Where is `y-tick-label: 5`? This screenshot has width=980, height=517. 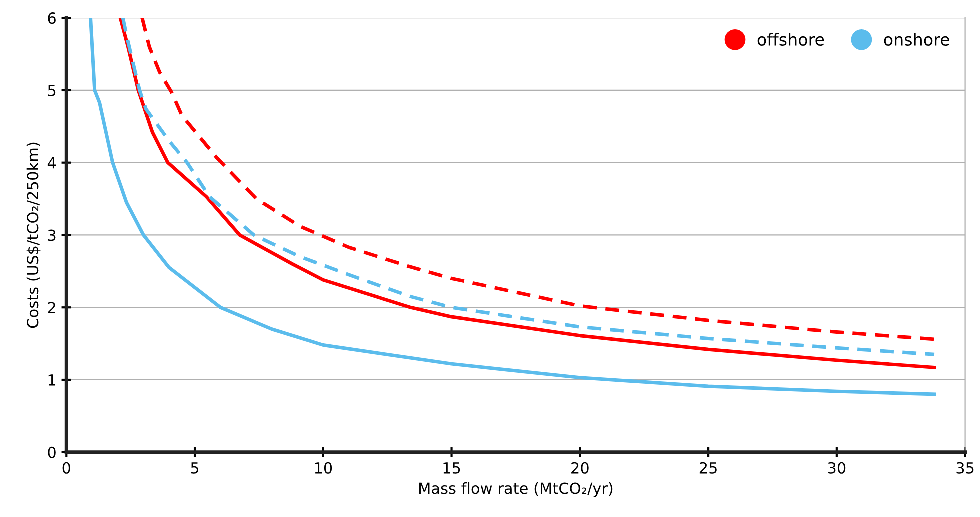 y-tick-label: 5 is located at coordinates (52, 90).